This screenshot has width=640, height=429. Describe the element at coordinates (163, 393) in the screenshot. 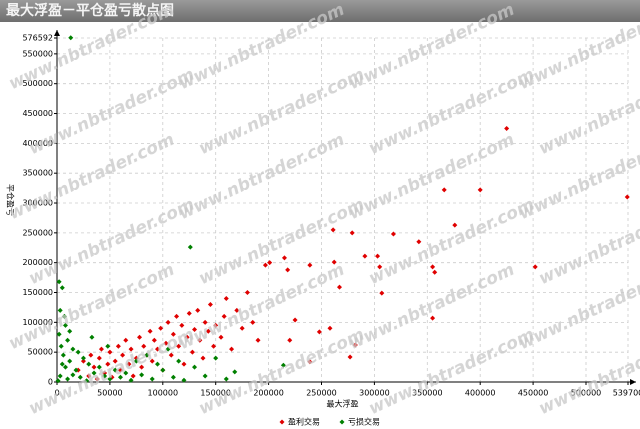

I see `x-tick-label: 100000` at that location.